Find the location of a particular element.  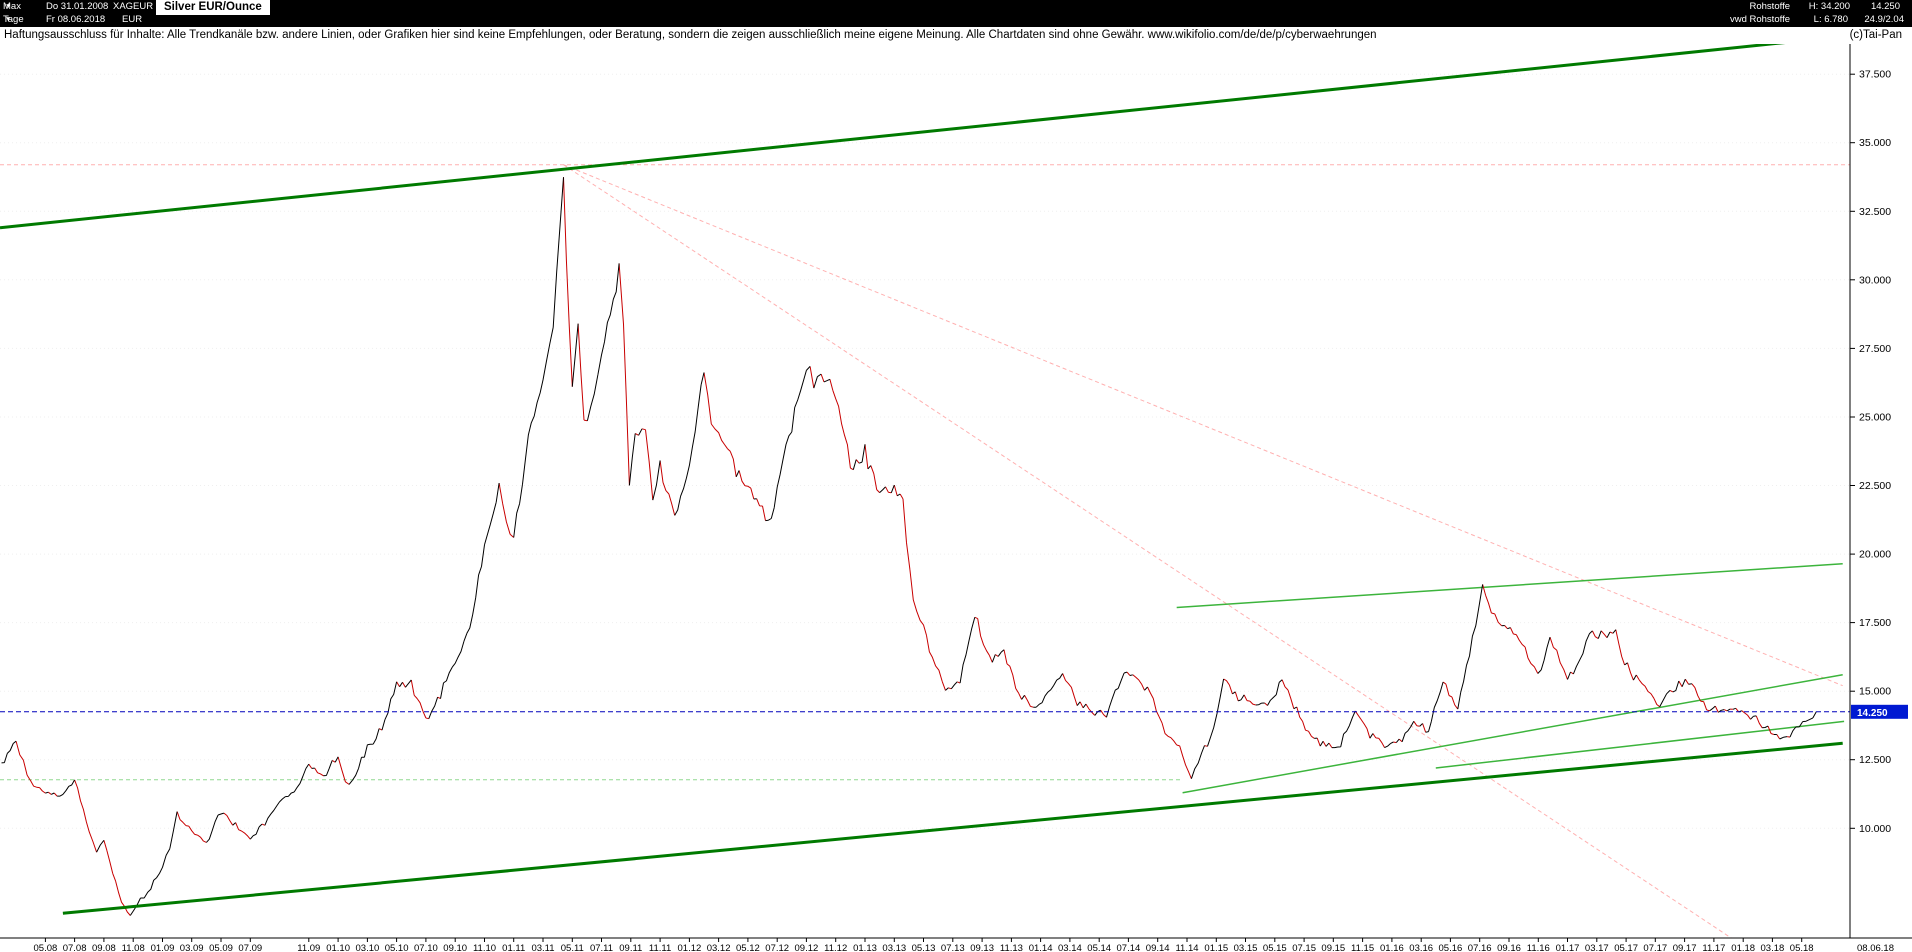

x-axis-label: 09.13 is located at coordinates (982, 947).